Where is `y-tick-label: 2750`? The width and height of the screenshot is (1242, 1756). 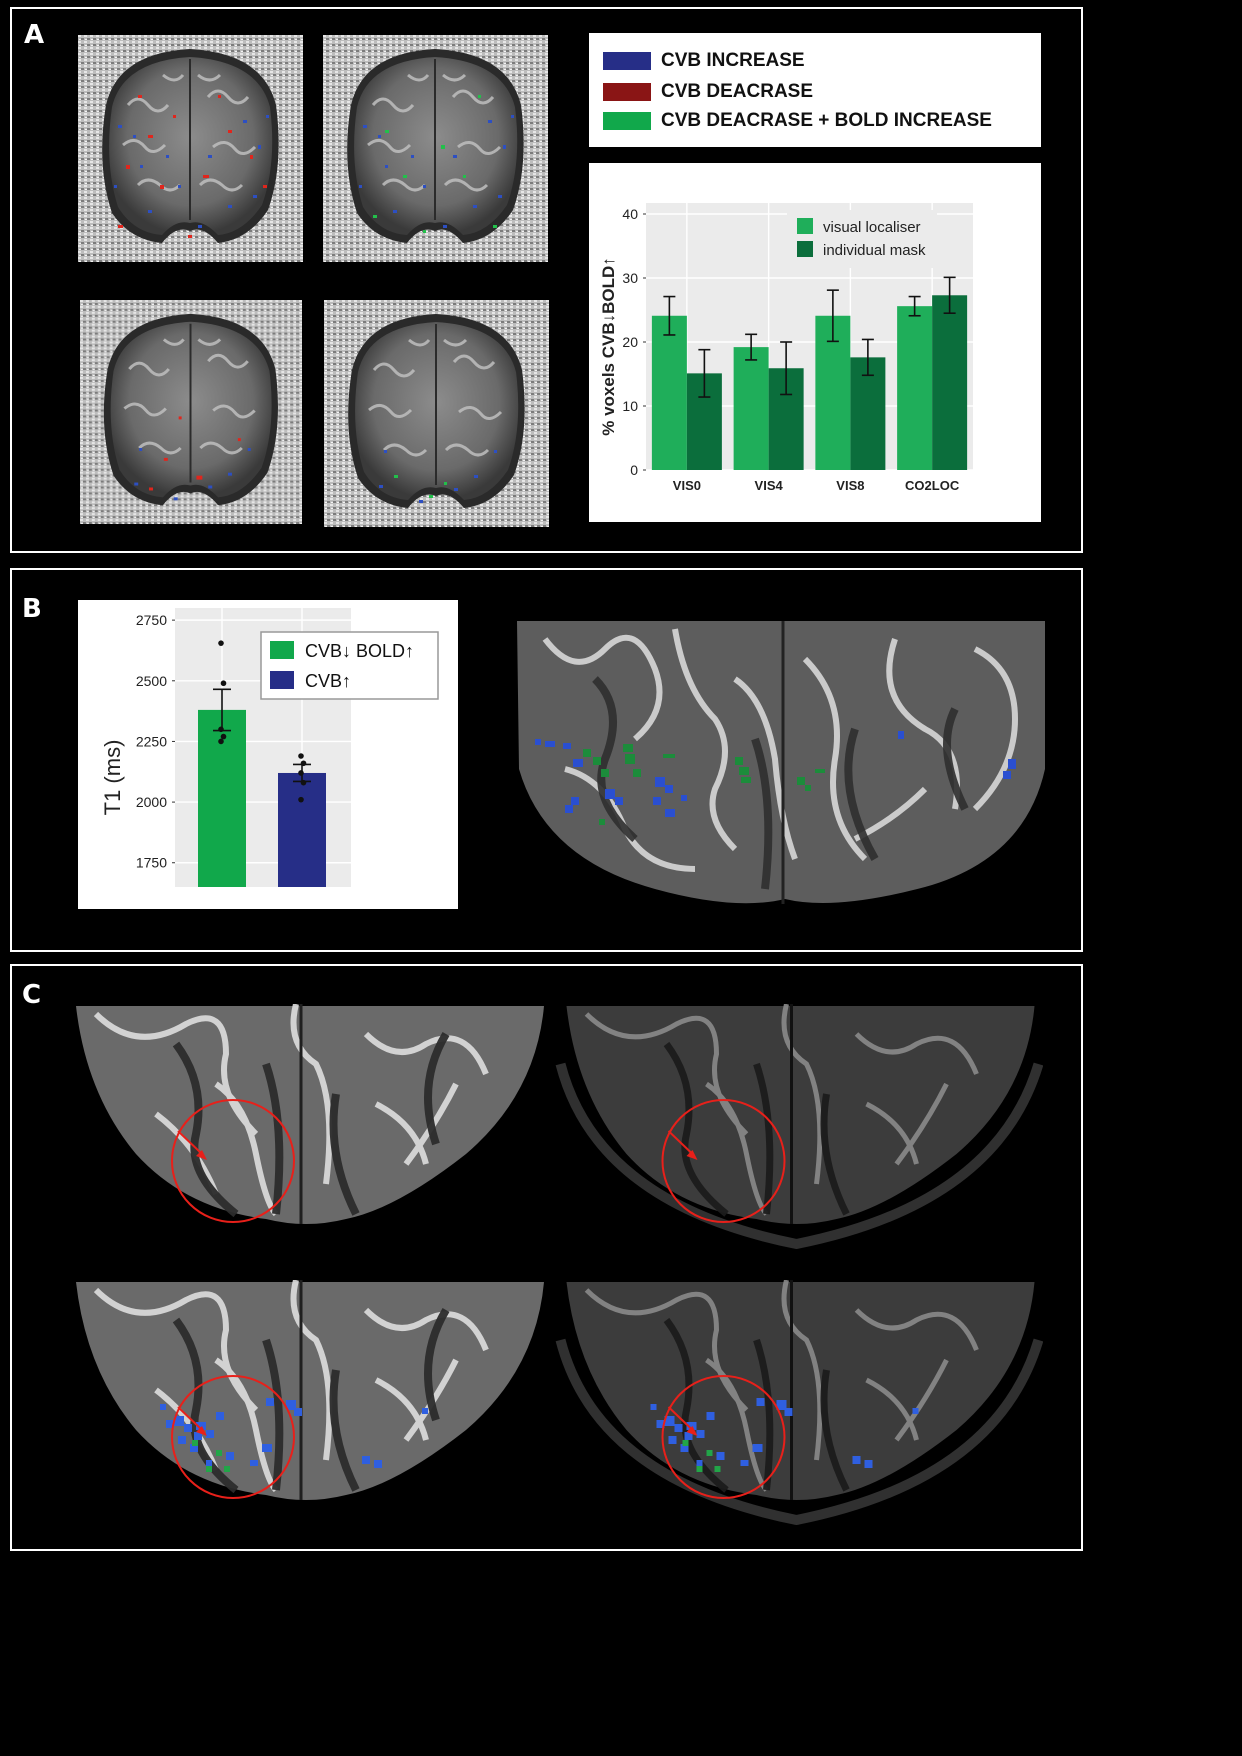
y-tick-label: 2750 is located at coordinates (151, 620).